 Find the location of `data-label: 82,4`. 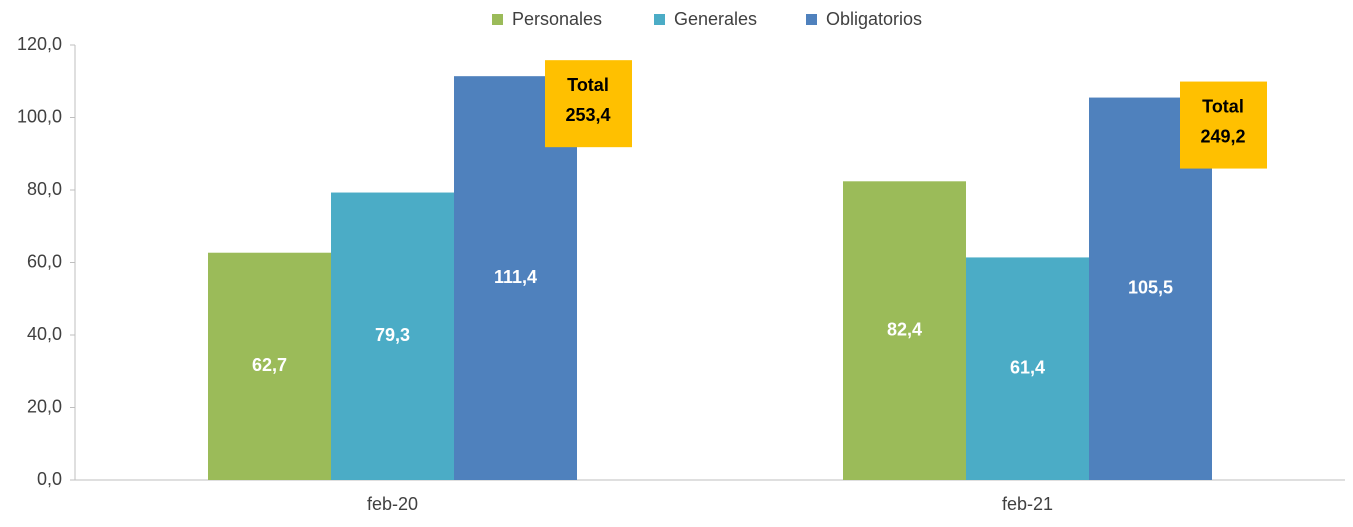

data-label: 82,4 is located at coordinates (904, 329).